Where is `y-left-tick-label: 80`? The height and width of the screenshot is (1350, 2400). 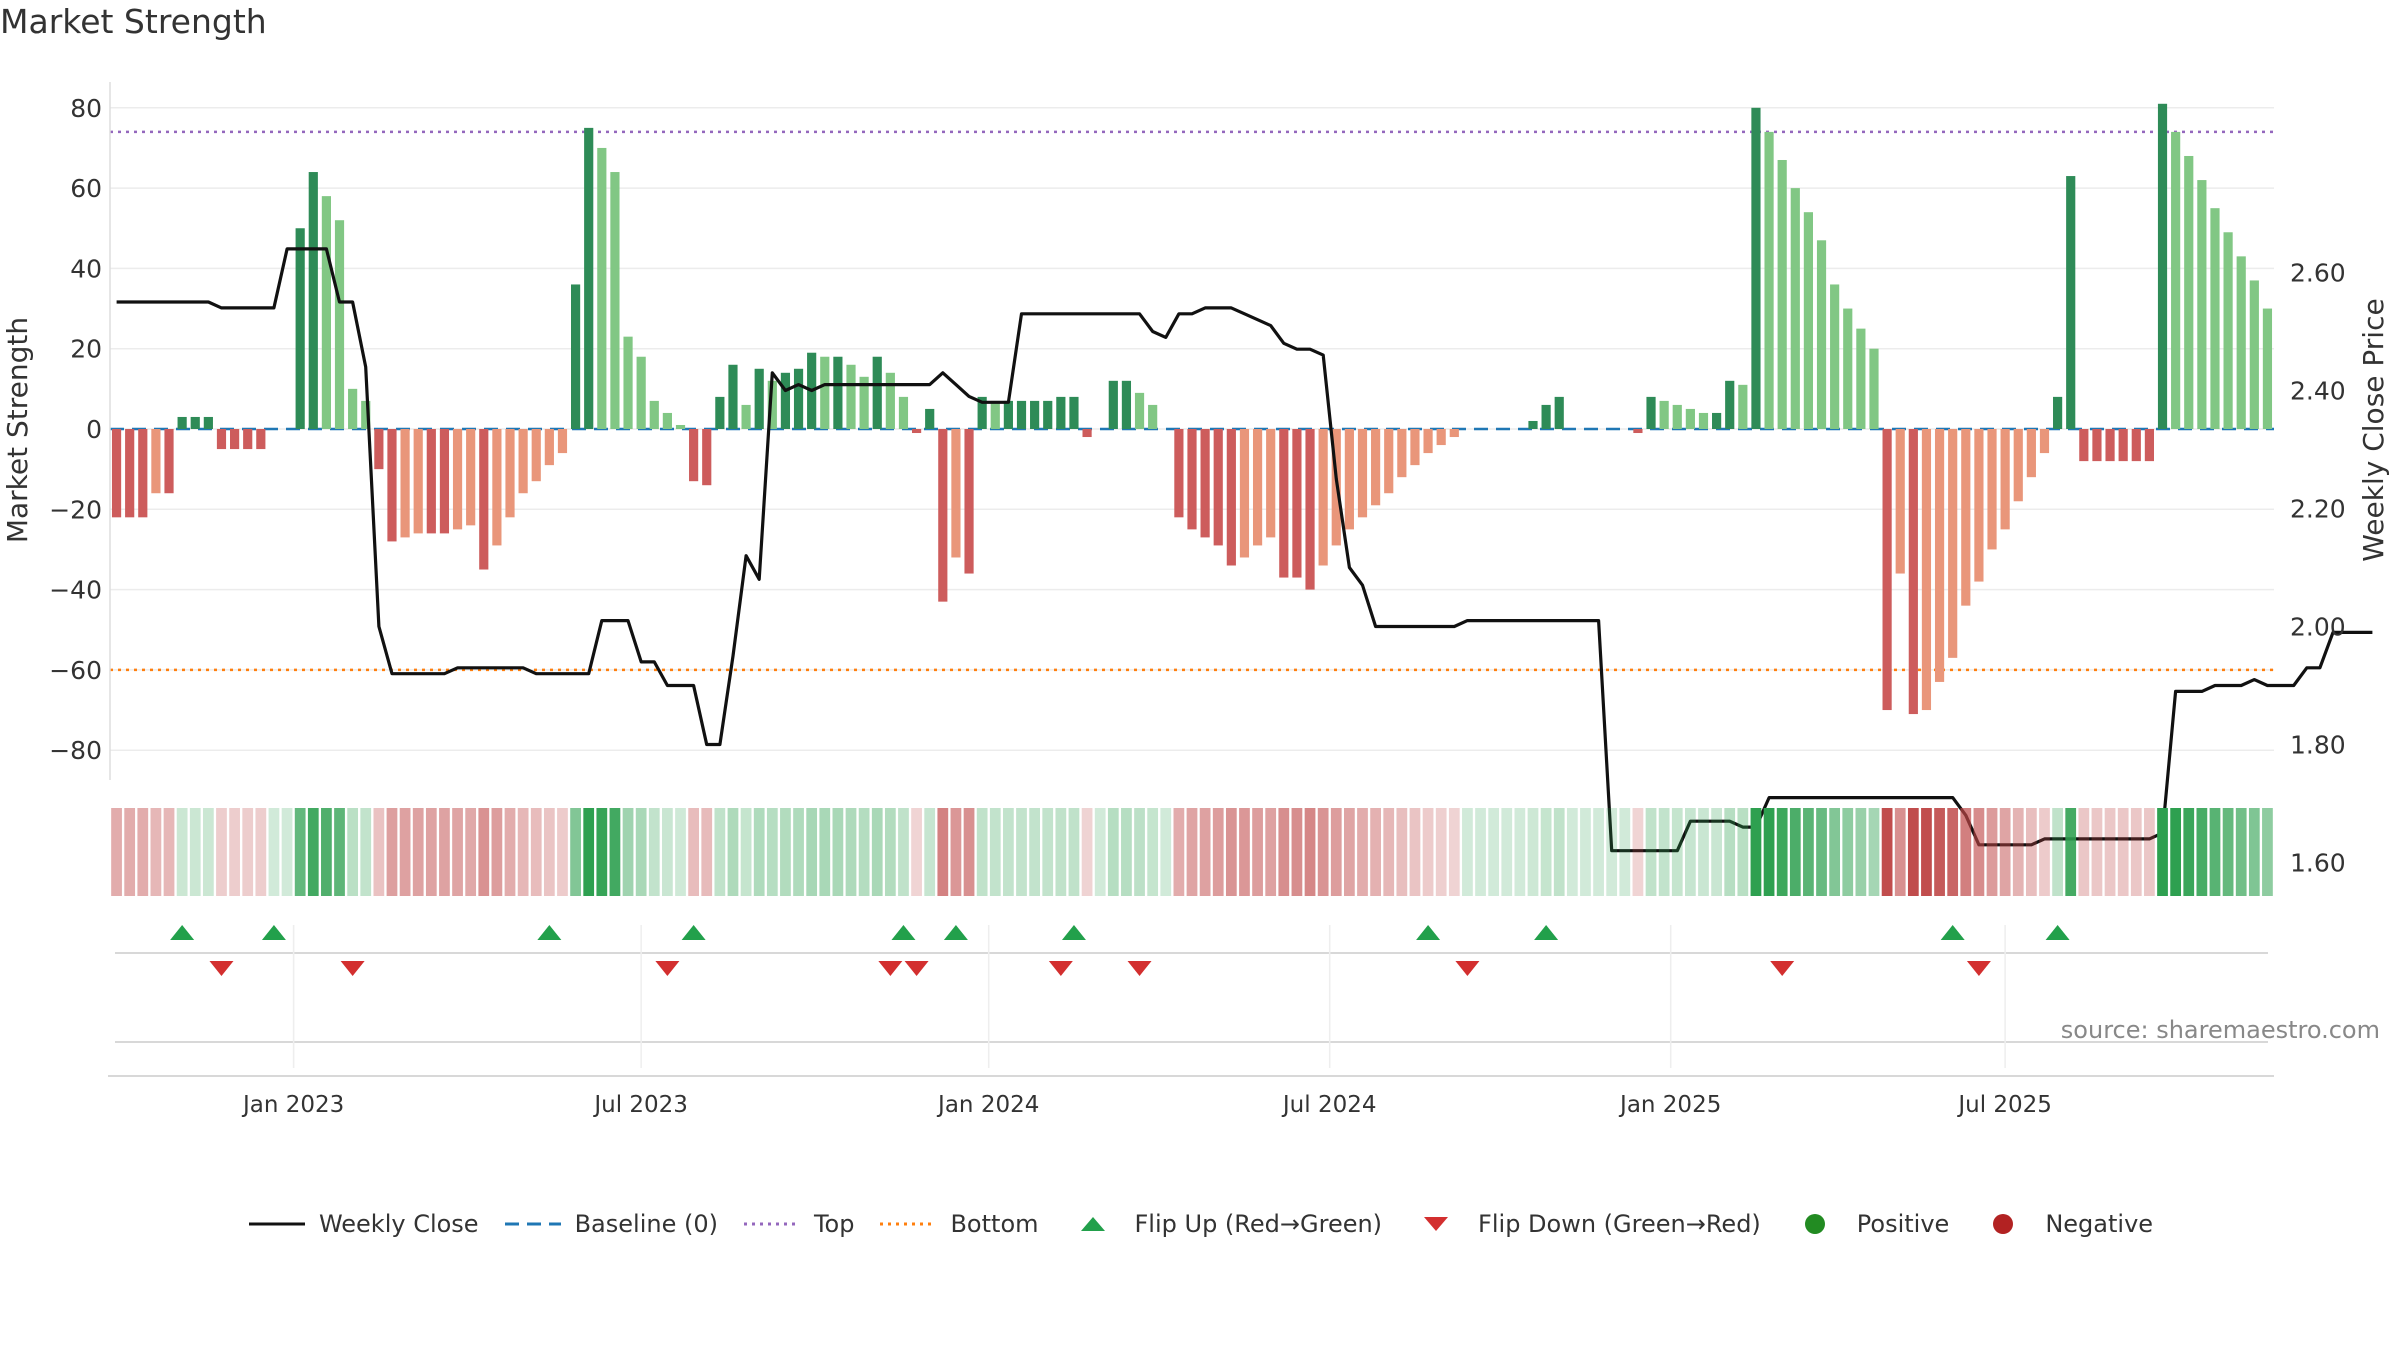 y-left-tick-label: 80 is located at coordinates (86, 108).